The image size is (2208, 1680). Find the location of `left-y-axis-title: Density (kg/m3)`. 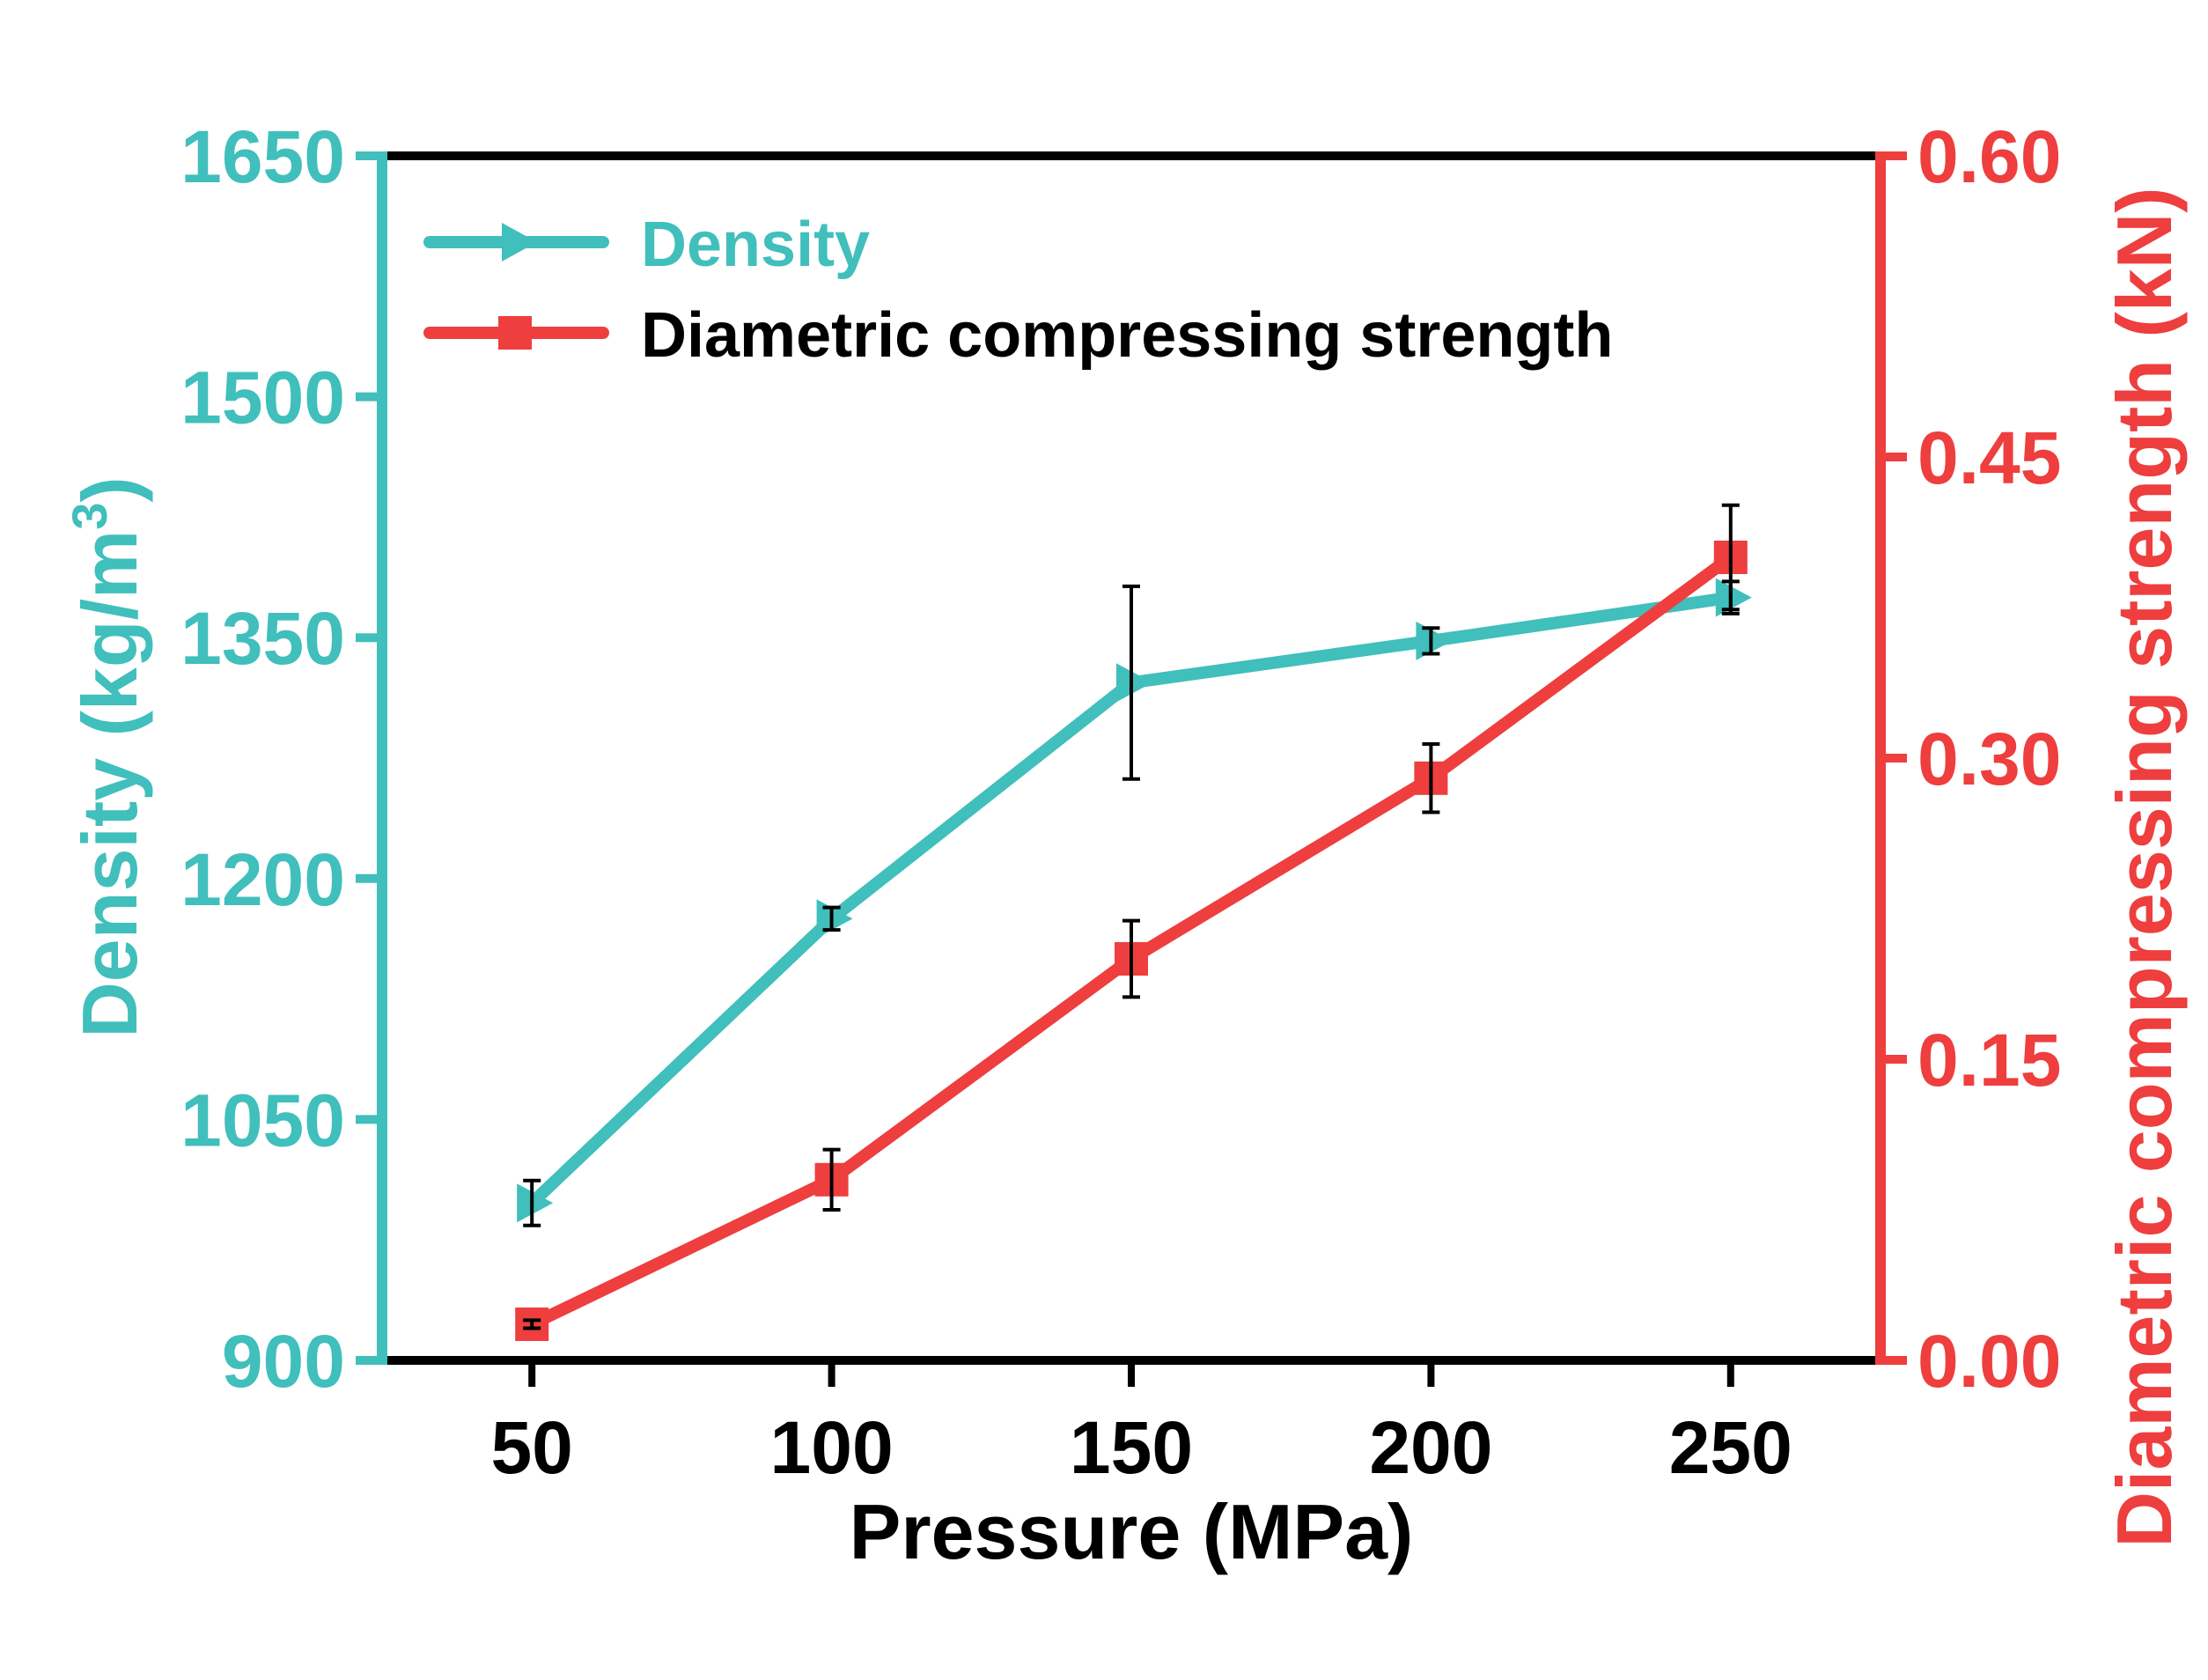

left-y-axis-title: Density (kg/m3) is located at coordinates (108, 757).